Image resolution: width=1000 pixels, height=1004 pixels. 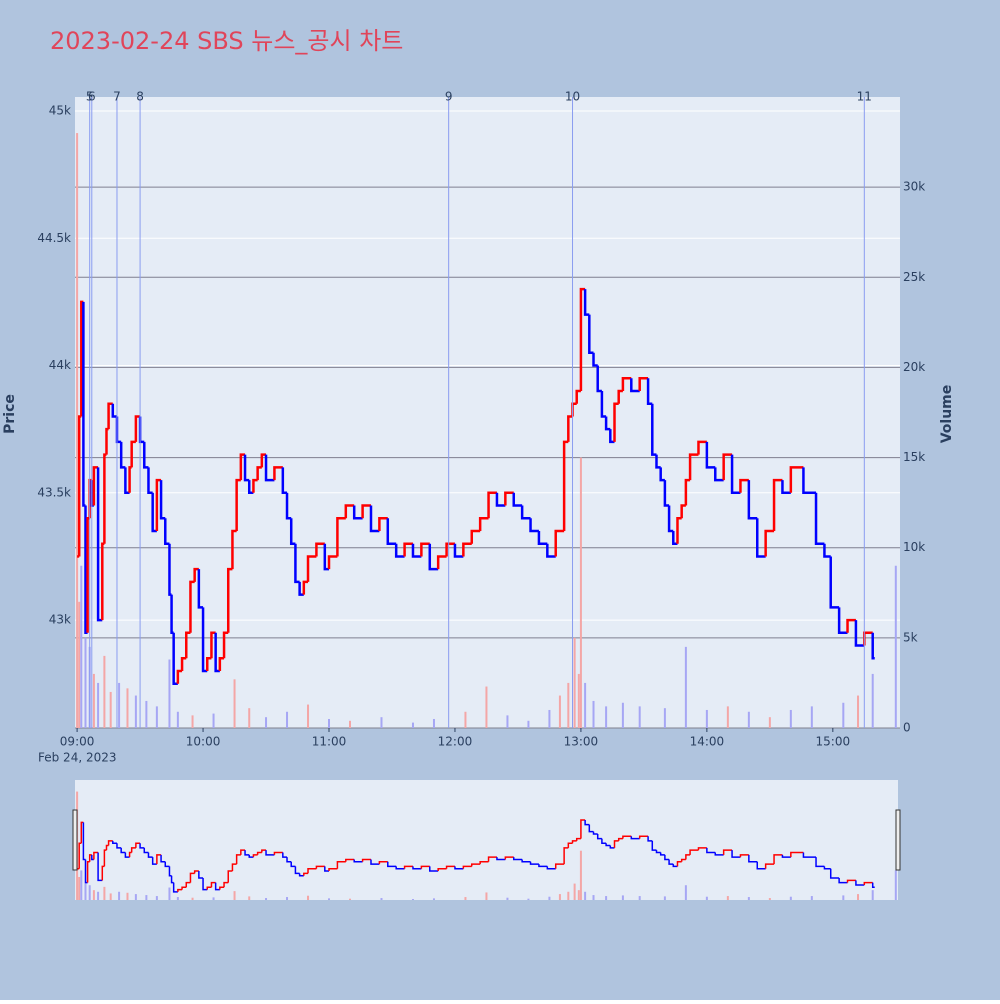 What do you see at coordinates (914, 277) in the screenshot?
I see `y2-tick-label: 25k` at bounding box center [914, 277].